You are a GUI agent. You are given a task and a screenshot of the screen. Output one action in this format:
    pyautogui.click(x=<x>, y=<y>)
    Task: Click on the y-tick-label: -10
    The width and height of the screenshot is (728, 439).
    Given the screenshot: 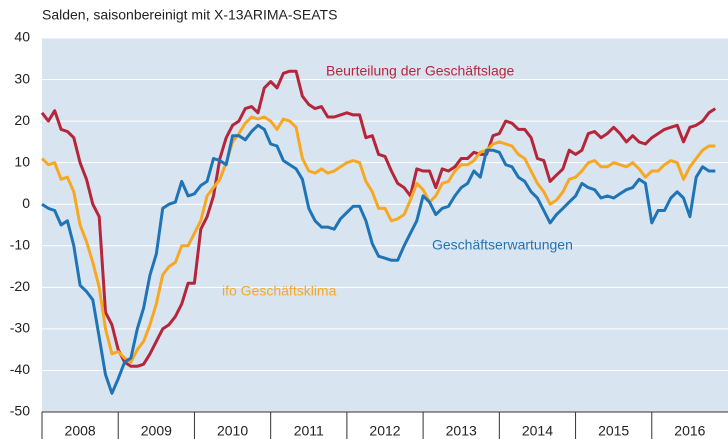 What is the action you would take?
    pyautogui.click(x=20, y=244)
    